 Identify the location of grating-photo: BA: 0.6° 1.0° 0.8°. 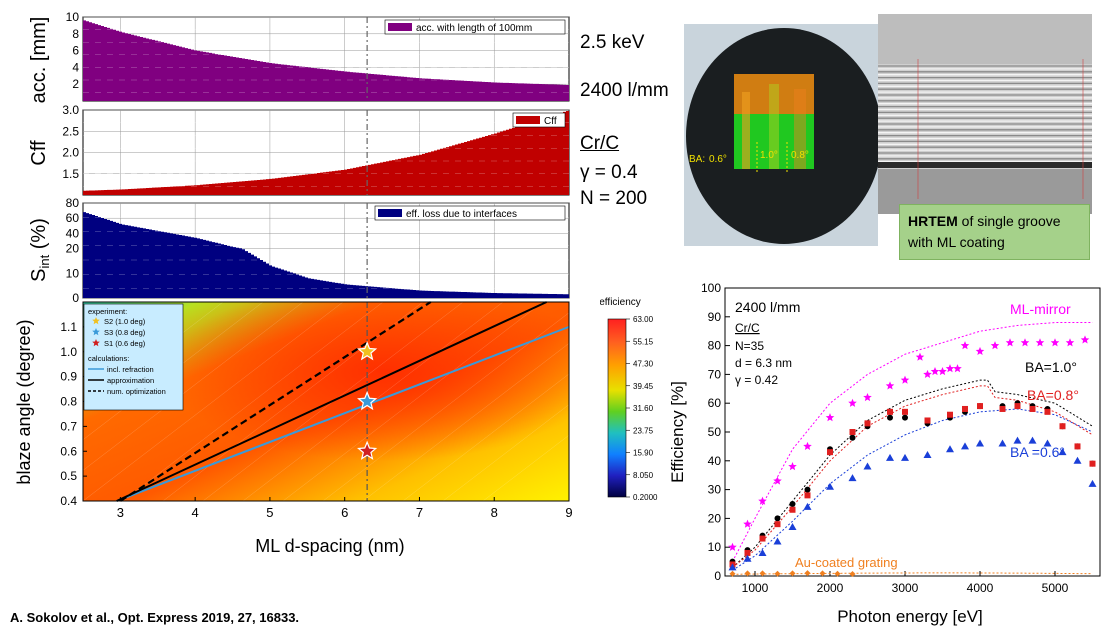
(781, 135).